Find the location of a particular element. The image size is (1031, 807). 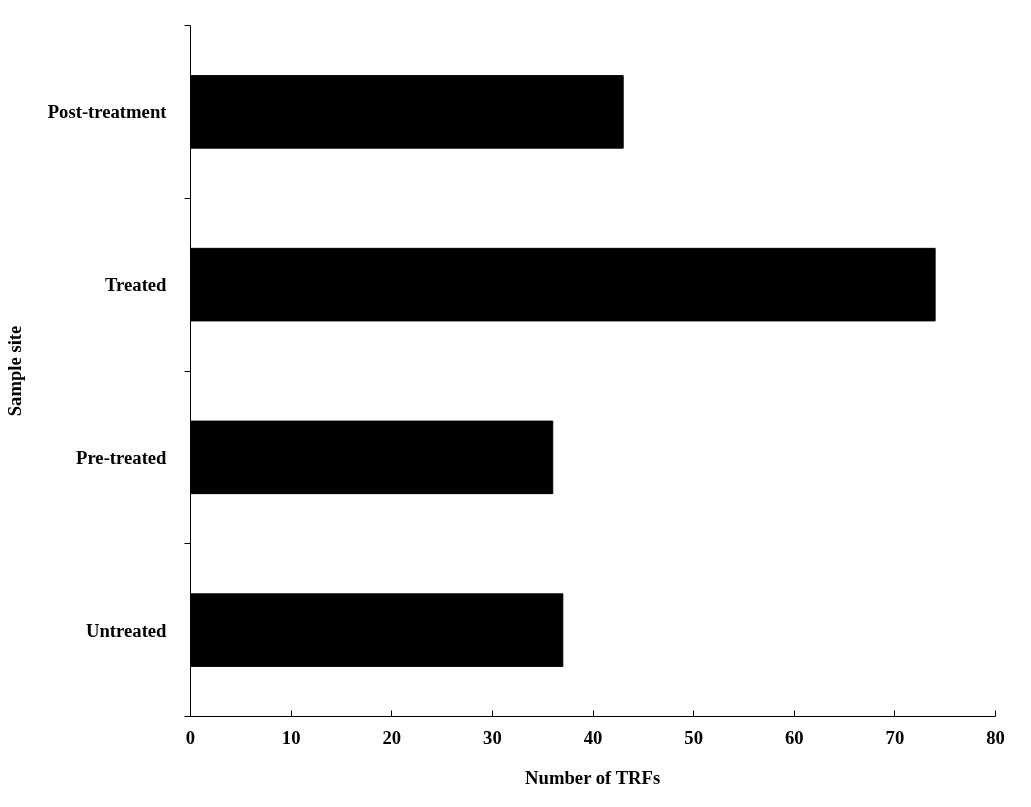

x-tick-label: 30 is located at coordinates (492, 737).